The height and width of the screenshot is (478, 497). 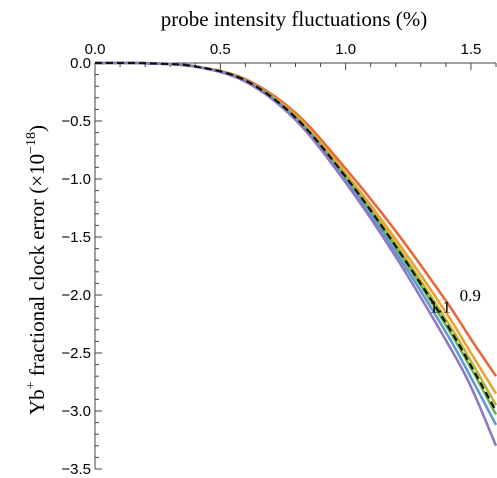 I want to click on y-axis-title-end: ), so click(x=37, y=128).